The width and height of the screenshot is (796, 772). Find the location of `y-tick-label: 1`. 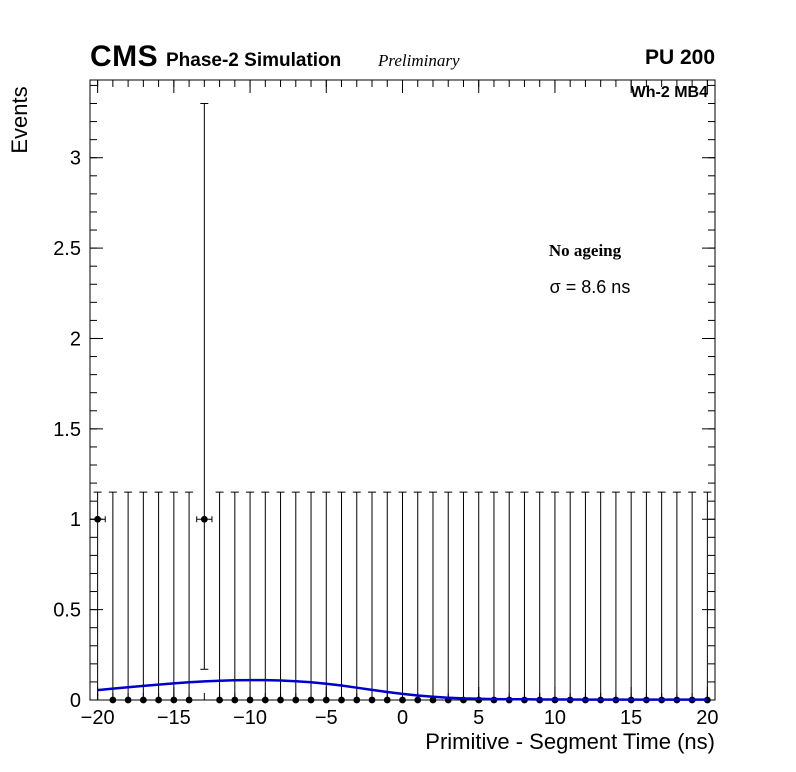

y-tick-label: 1 is located at coordinates (75, 520).